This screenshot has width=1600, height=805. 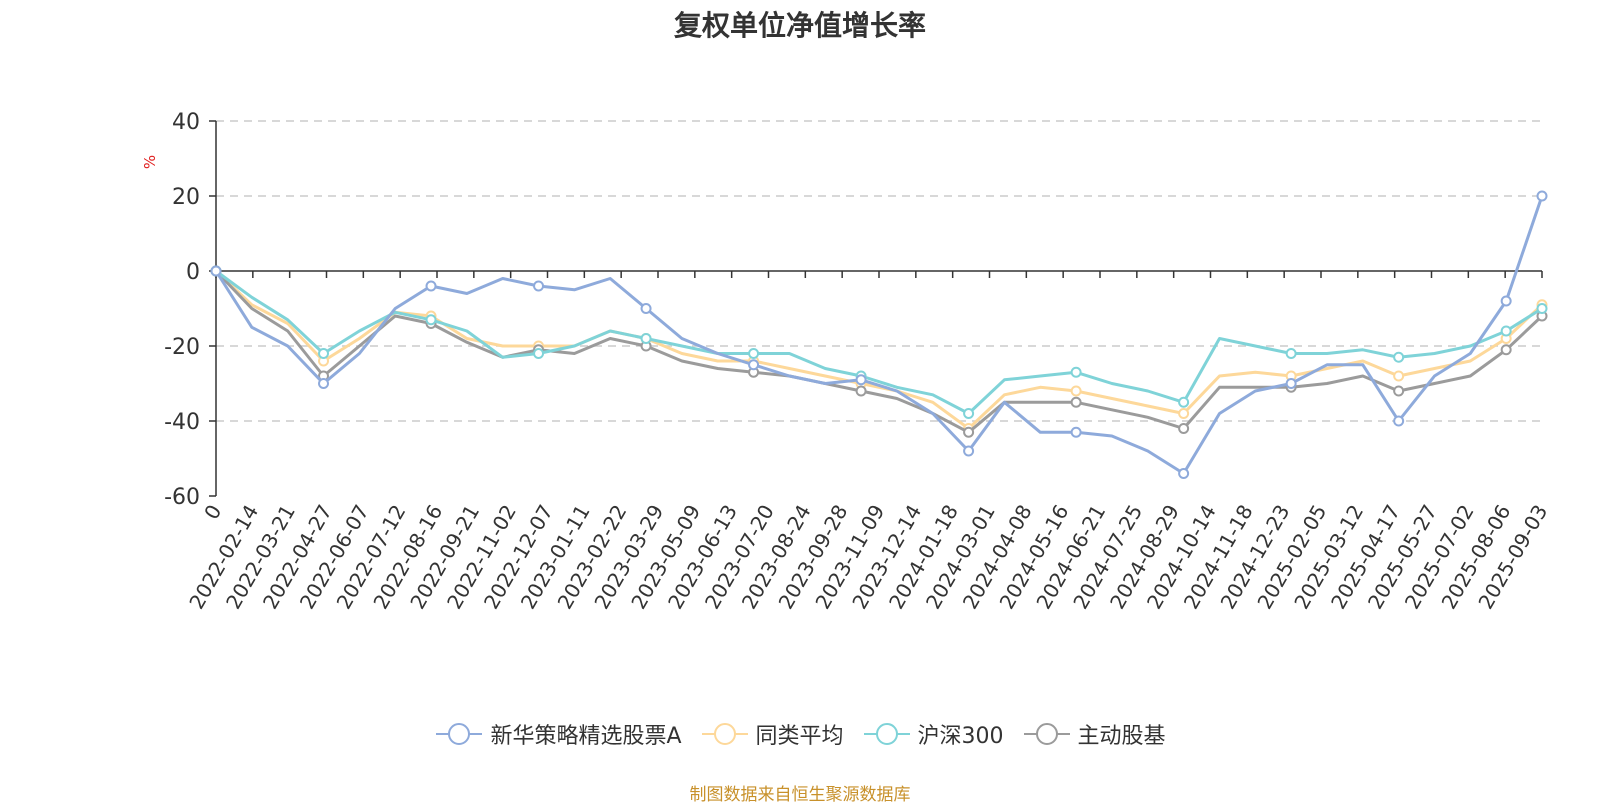 What do you see at coordinates (182, 422) in the screenshot?
I see `y-tick-label: -40` at bounding box center [182, 422].